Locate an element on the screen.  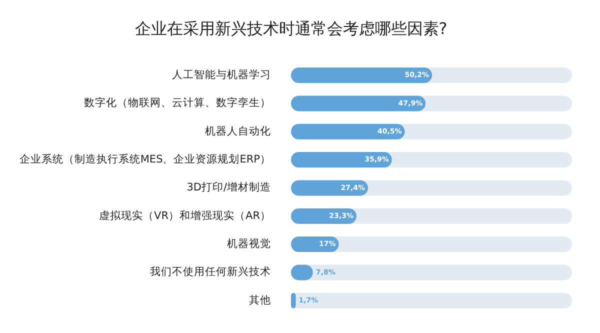
y-tick-label: 企业系统（制造执行系统MES、企业资源规划ERP） is located at coordinates (145, 159).